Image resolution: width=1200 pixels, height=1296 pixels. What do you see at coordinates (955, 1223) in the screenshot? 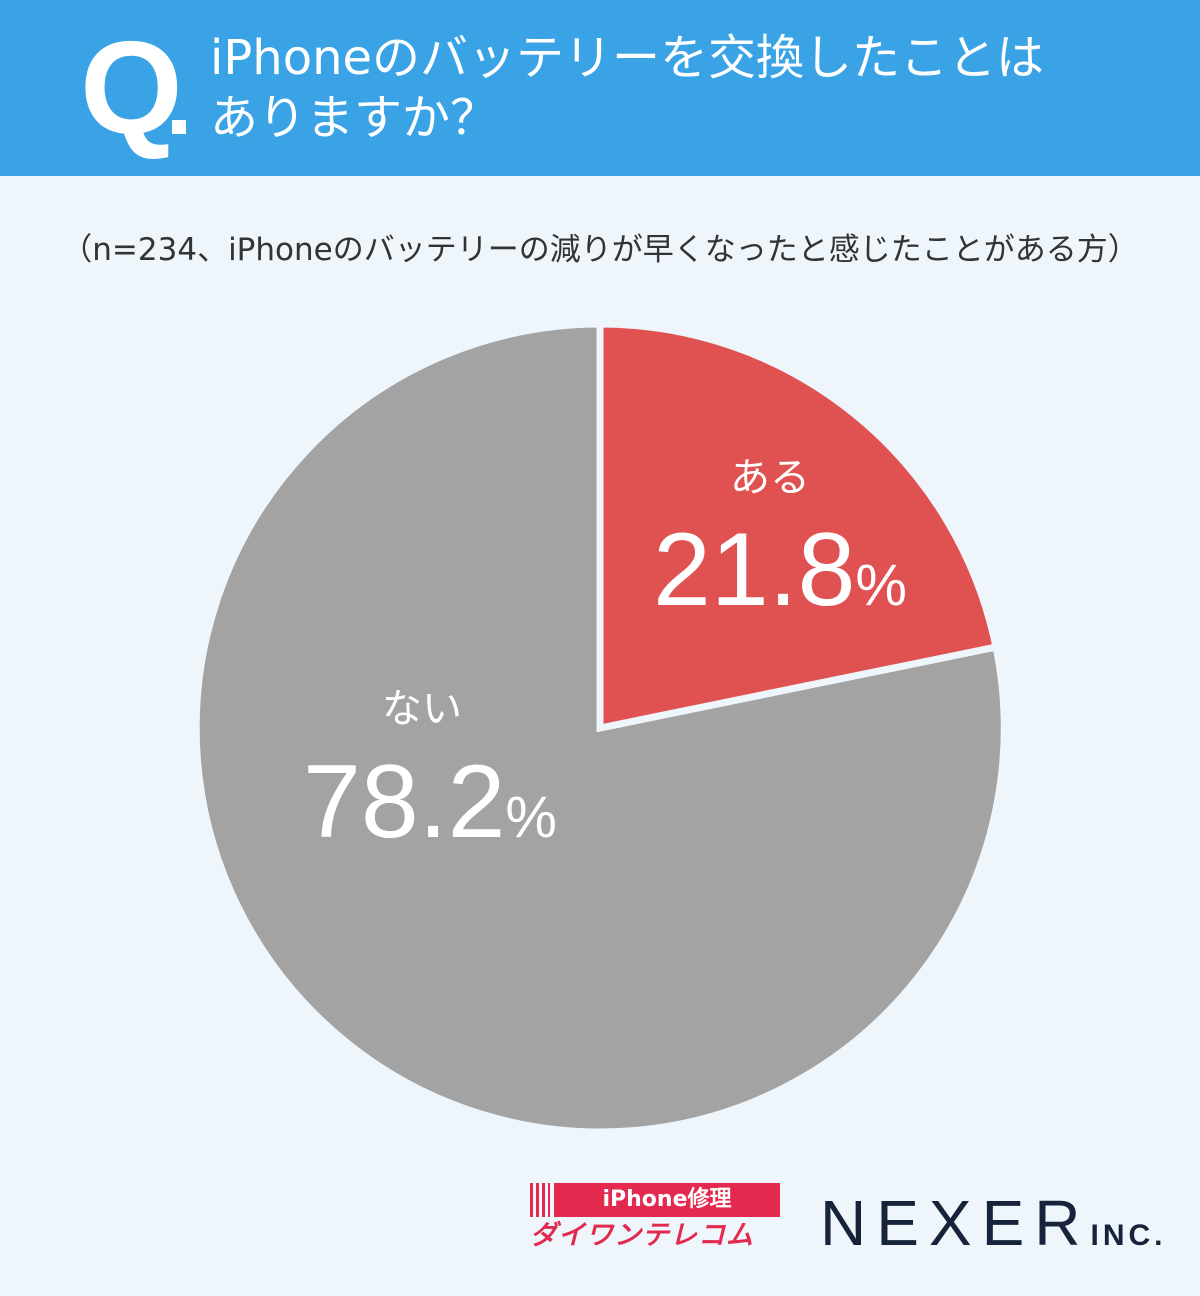
I see `nexer-wordmark: NEXER` at bounding box center [955, 1223].